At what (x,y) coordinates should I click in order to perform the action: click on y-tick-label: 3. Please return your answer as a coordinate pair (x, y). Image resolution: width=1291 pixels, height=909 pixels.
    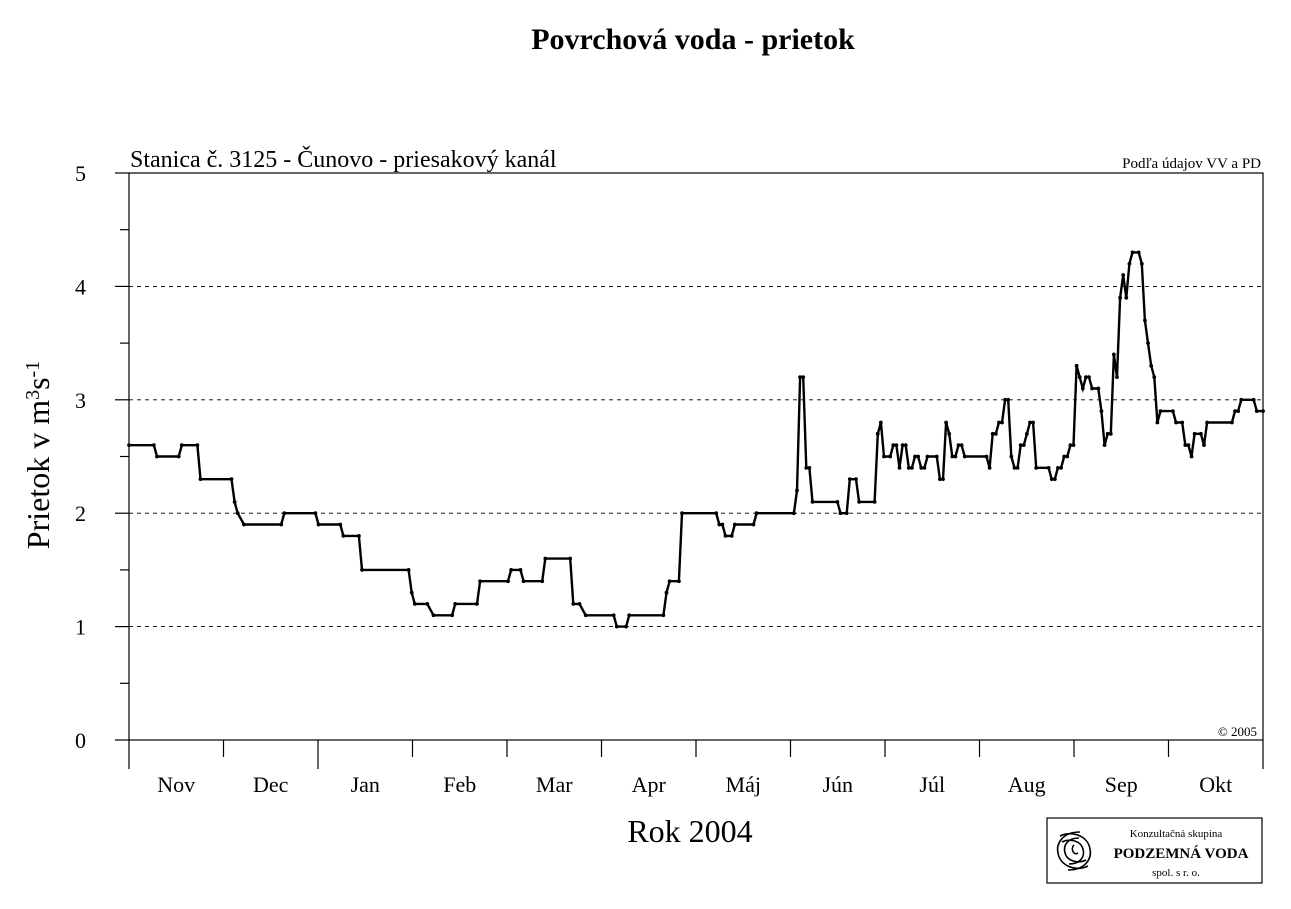
    Looking at the image, I should click on (80, 400).